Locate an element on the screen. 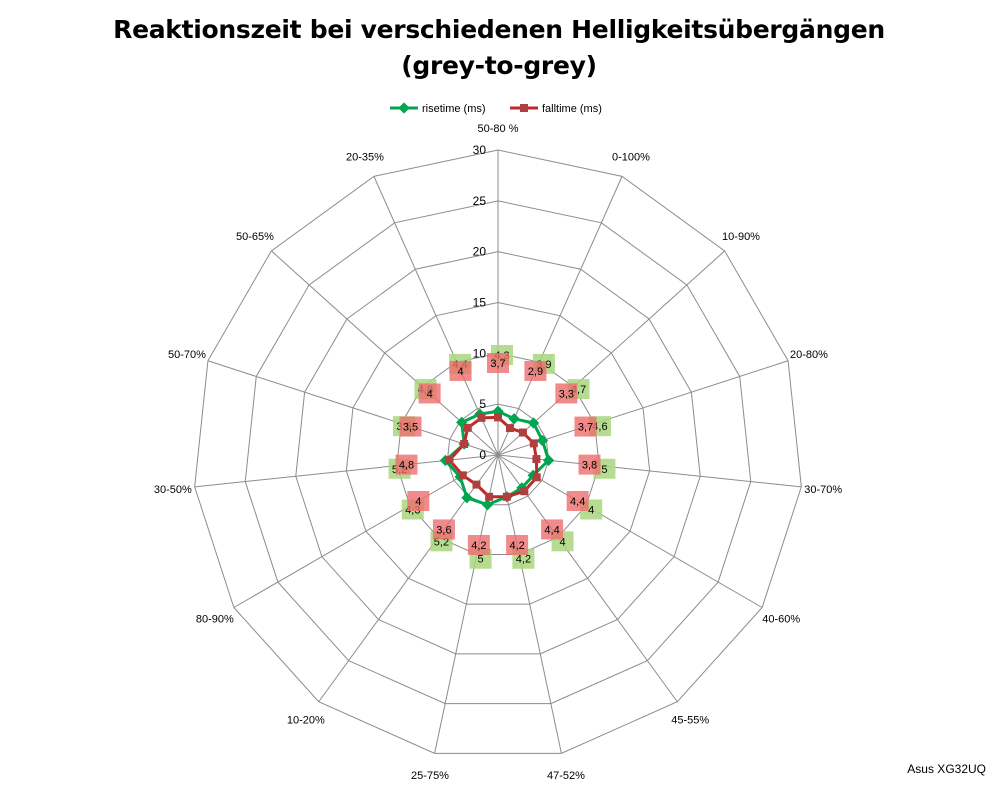 The height and width of the screenshot is (786, 998). category-label: 50-80 % is located at coordinates (498, 129).